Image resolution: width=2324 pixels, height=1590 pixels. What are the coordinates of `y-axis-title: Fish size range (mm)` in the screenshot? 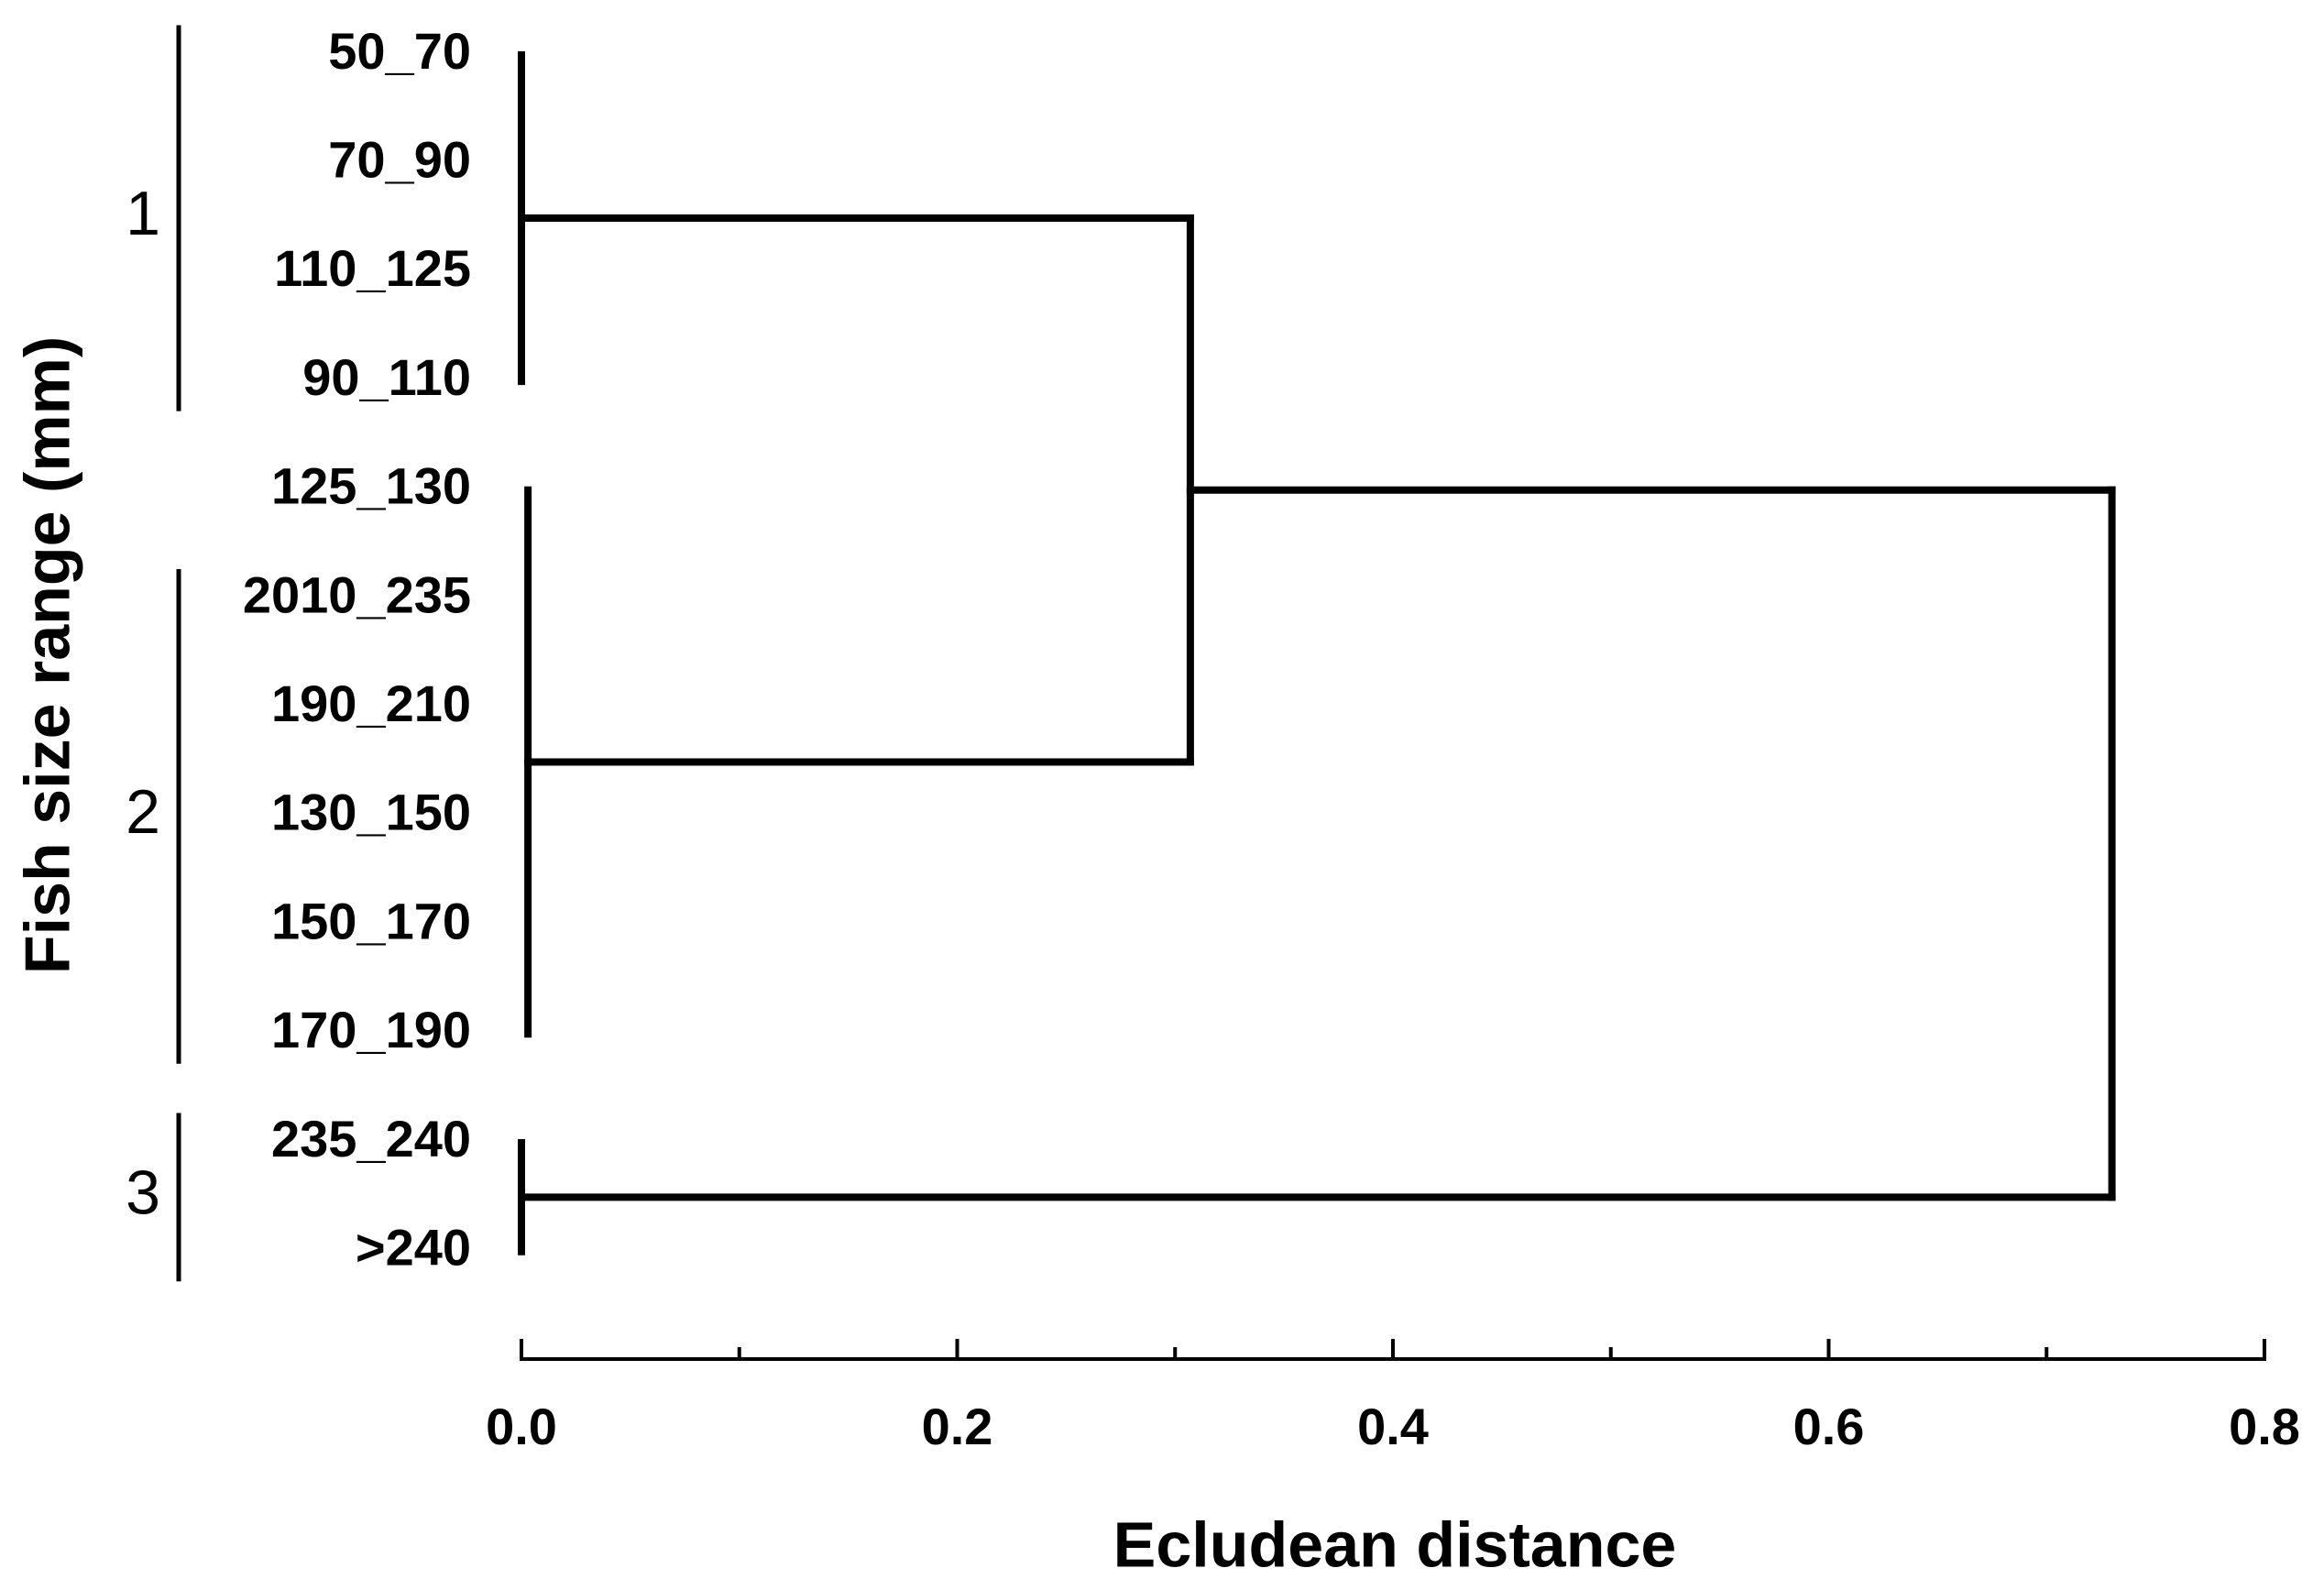 It's located at (46, 655).